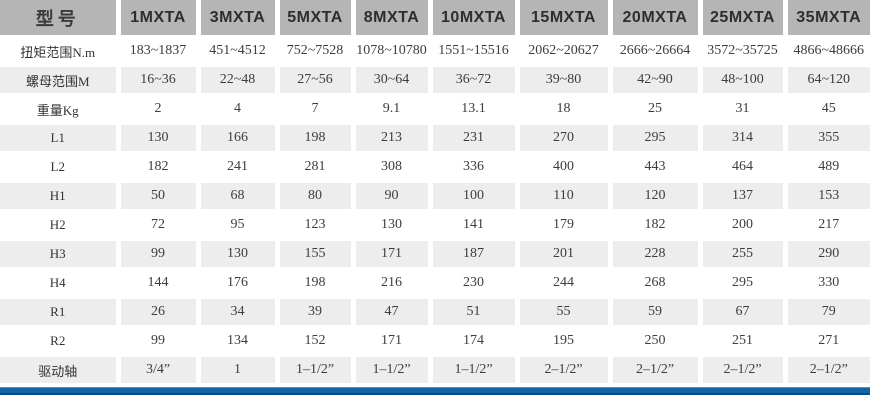  Describe the element at coordinates (239, 341) in the screenshot. I see `value-cell: 134` at that location.